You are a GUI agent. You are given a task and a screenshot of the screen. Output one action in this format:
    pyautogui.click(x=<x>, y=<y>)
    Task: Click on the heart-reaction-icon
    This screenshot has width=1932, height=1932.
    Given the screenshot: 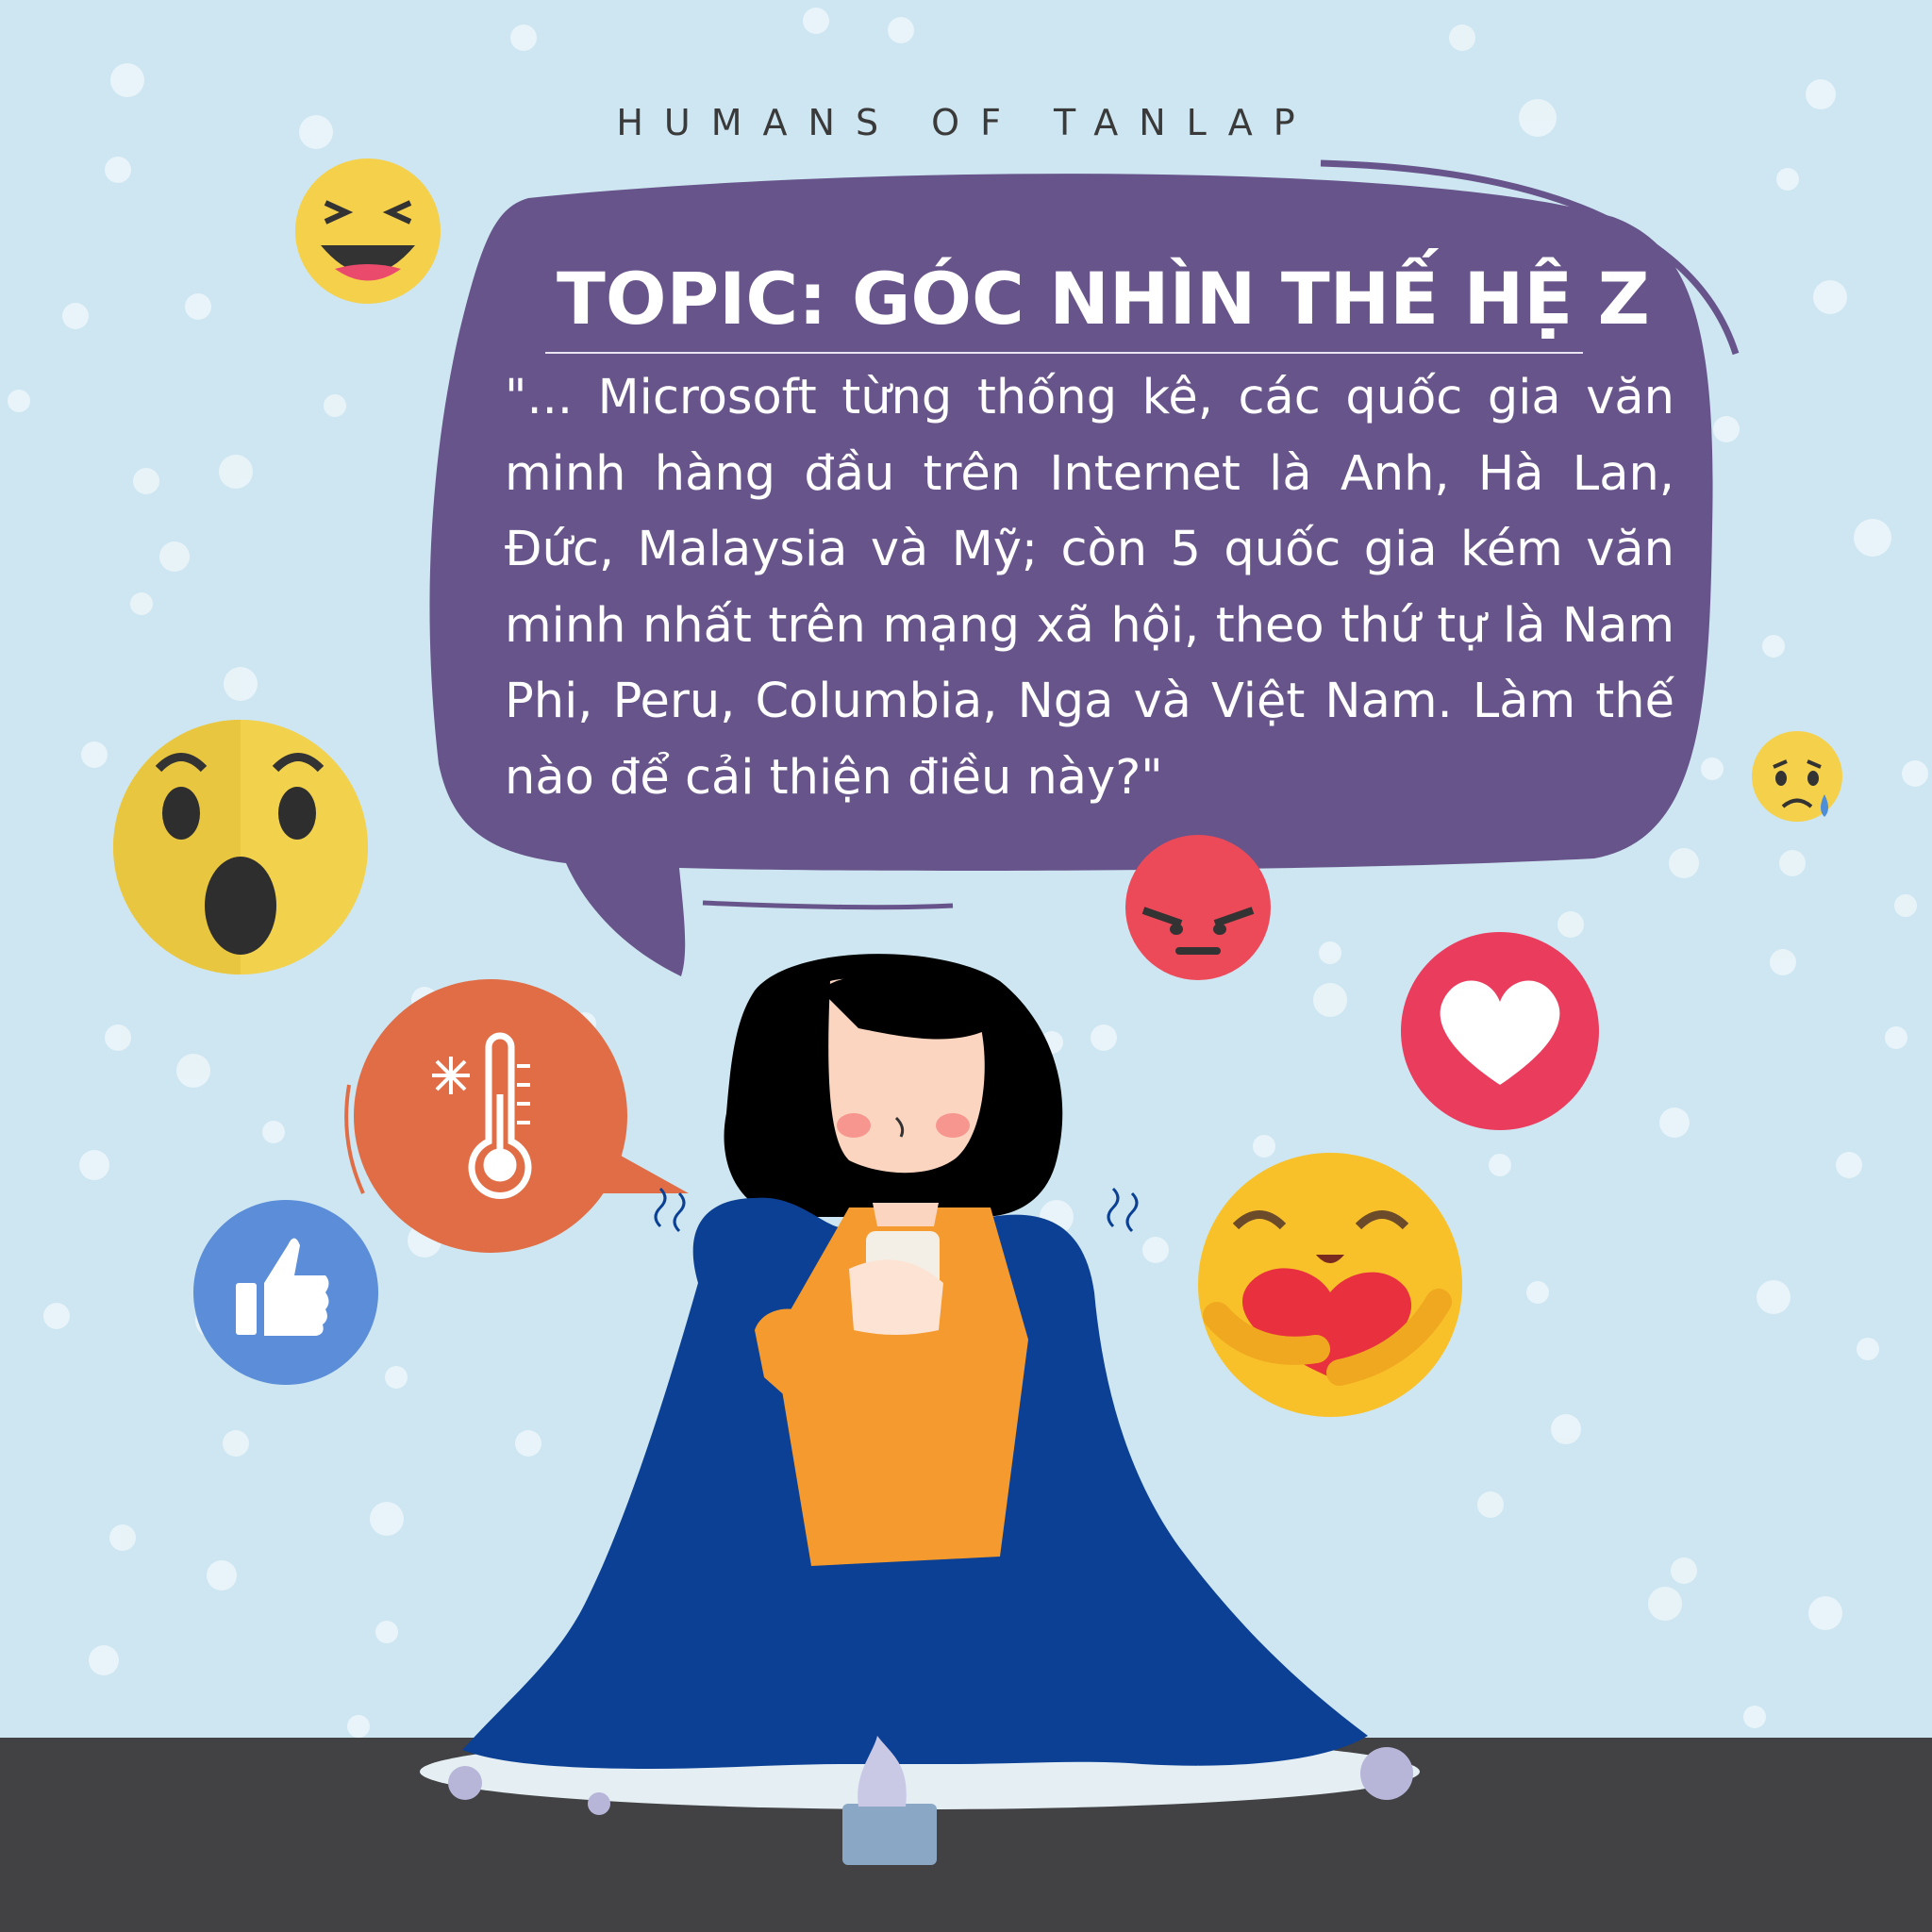 What is the action you would take?
    pyautogui.click(x=1500, y=1031)
    